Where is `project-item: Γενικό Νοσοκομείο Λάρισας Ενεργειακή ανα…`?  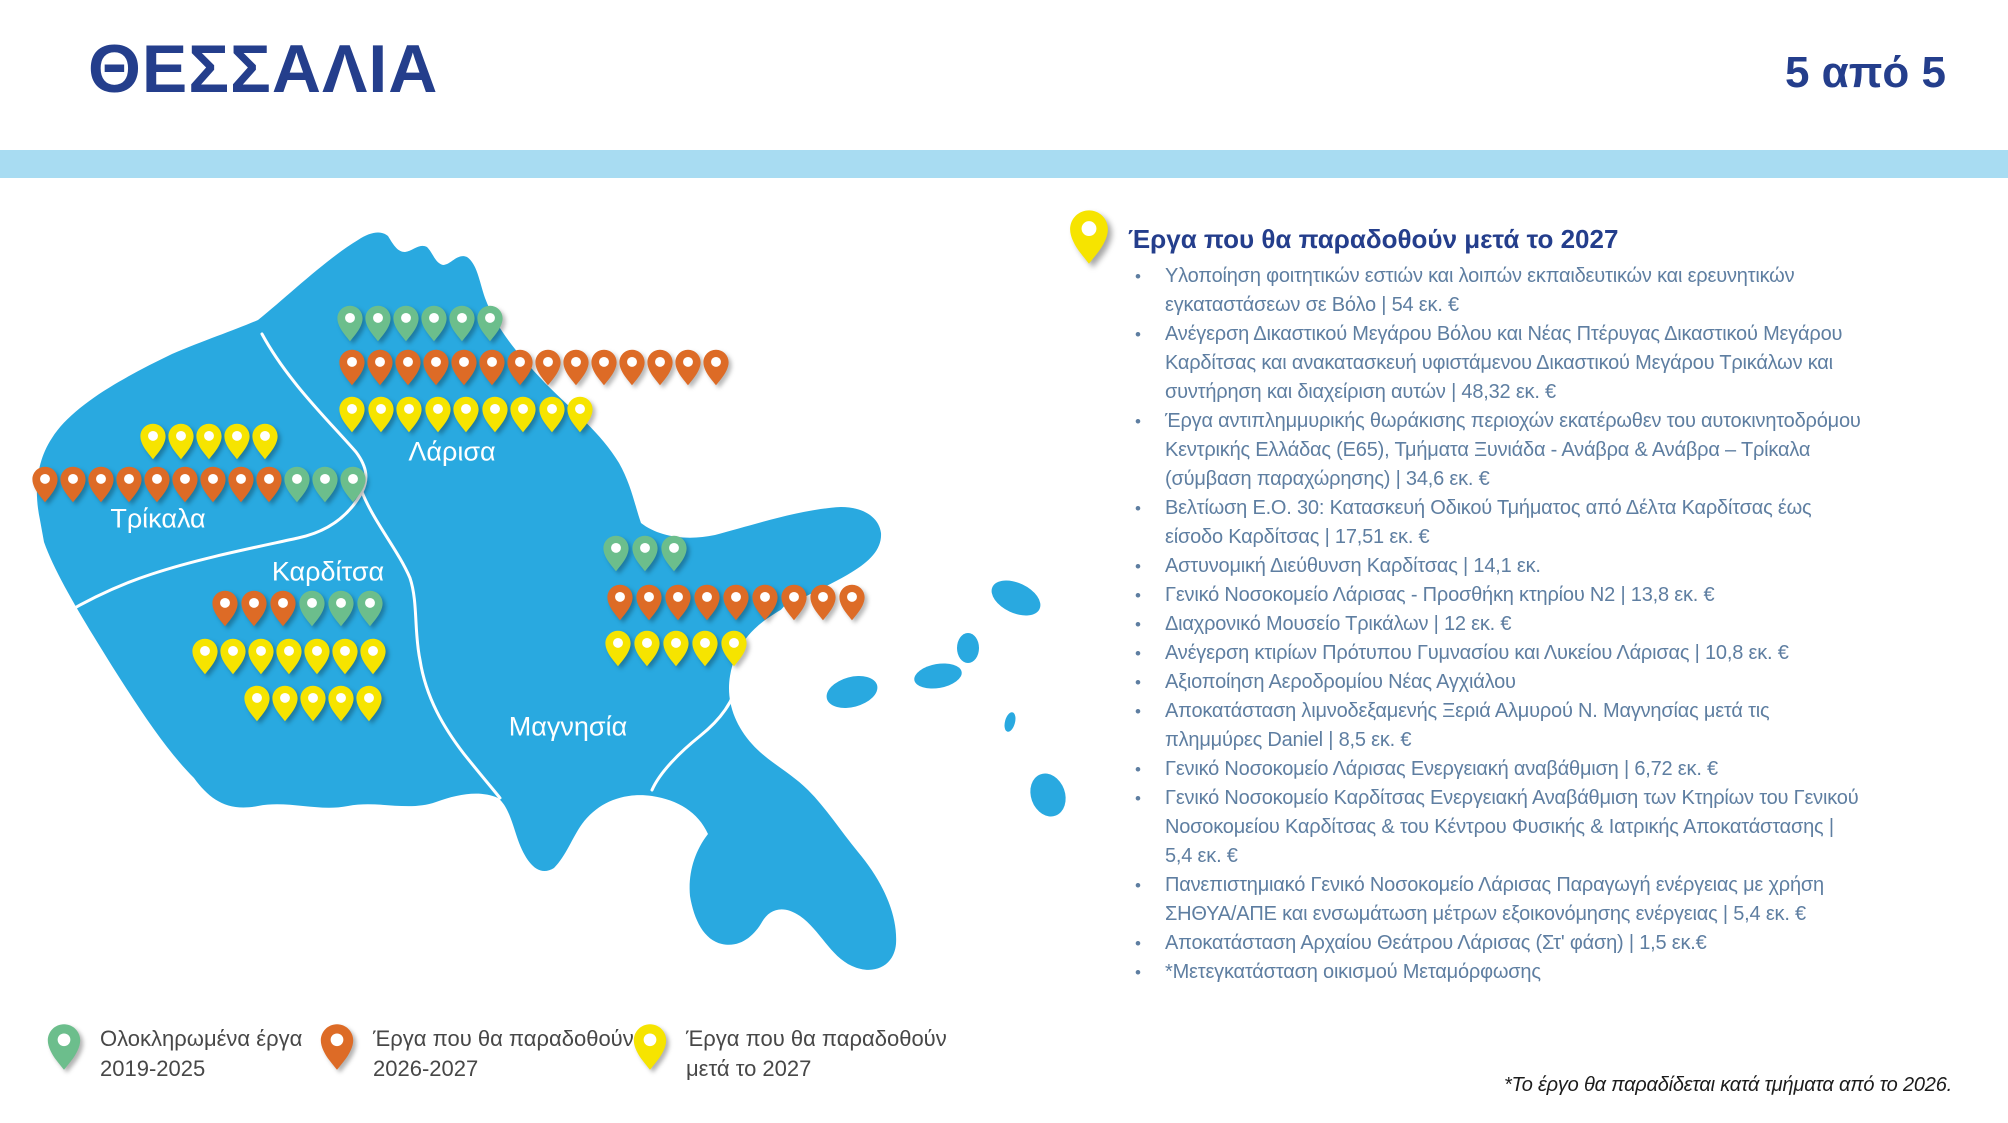 project-item: Γενικό Νοσοκομείο Λάρισας Ενεργειακή ανα… is located at coordinates (1500, 769).